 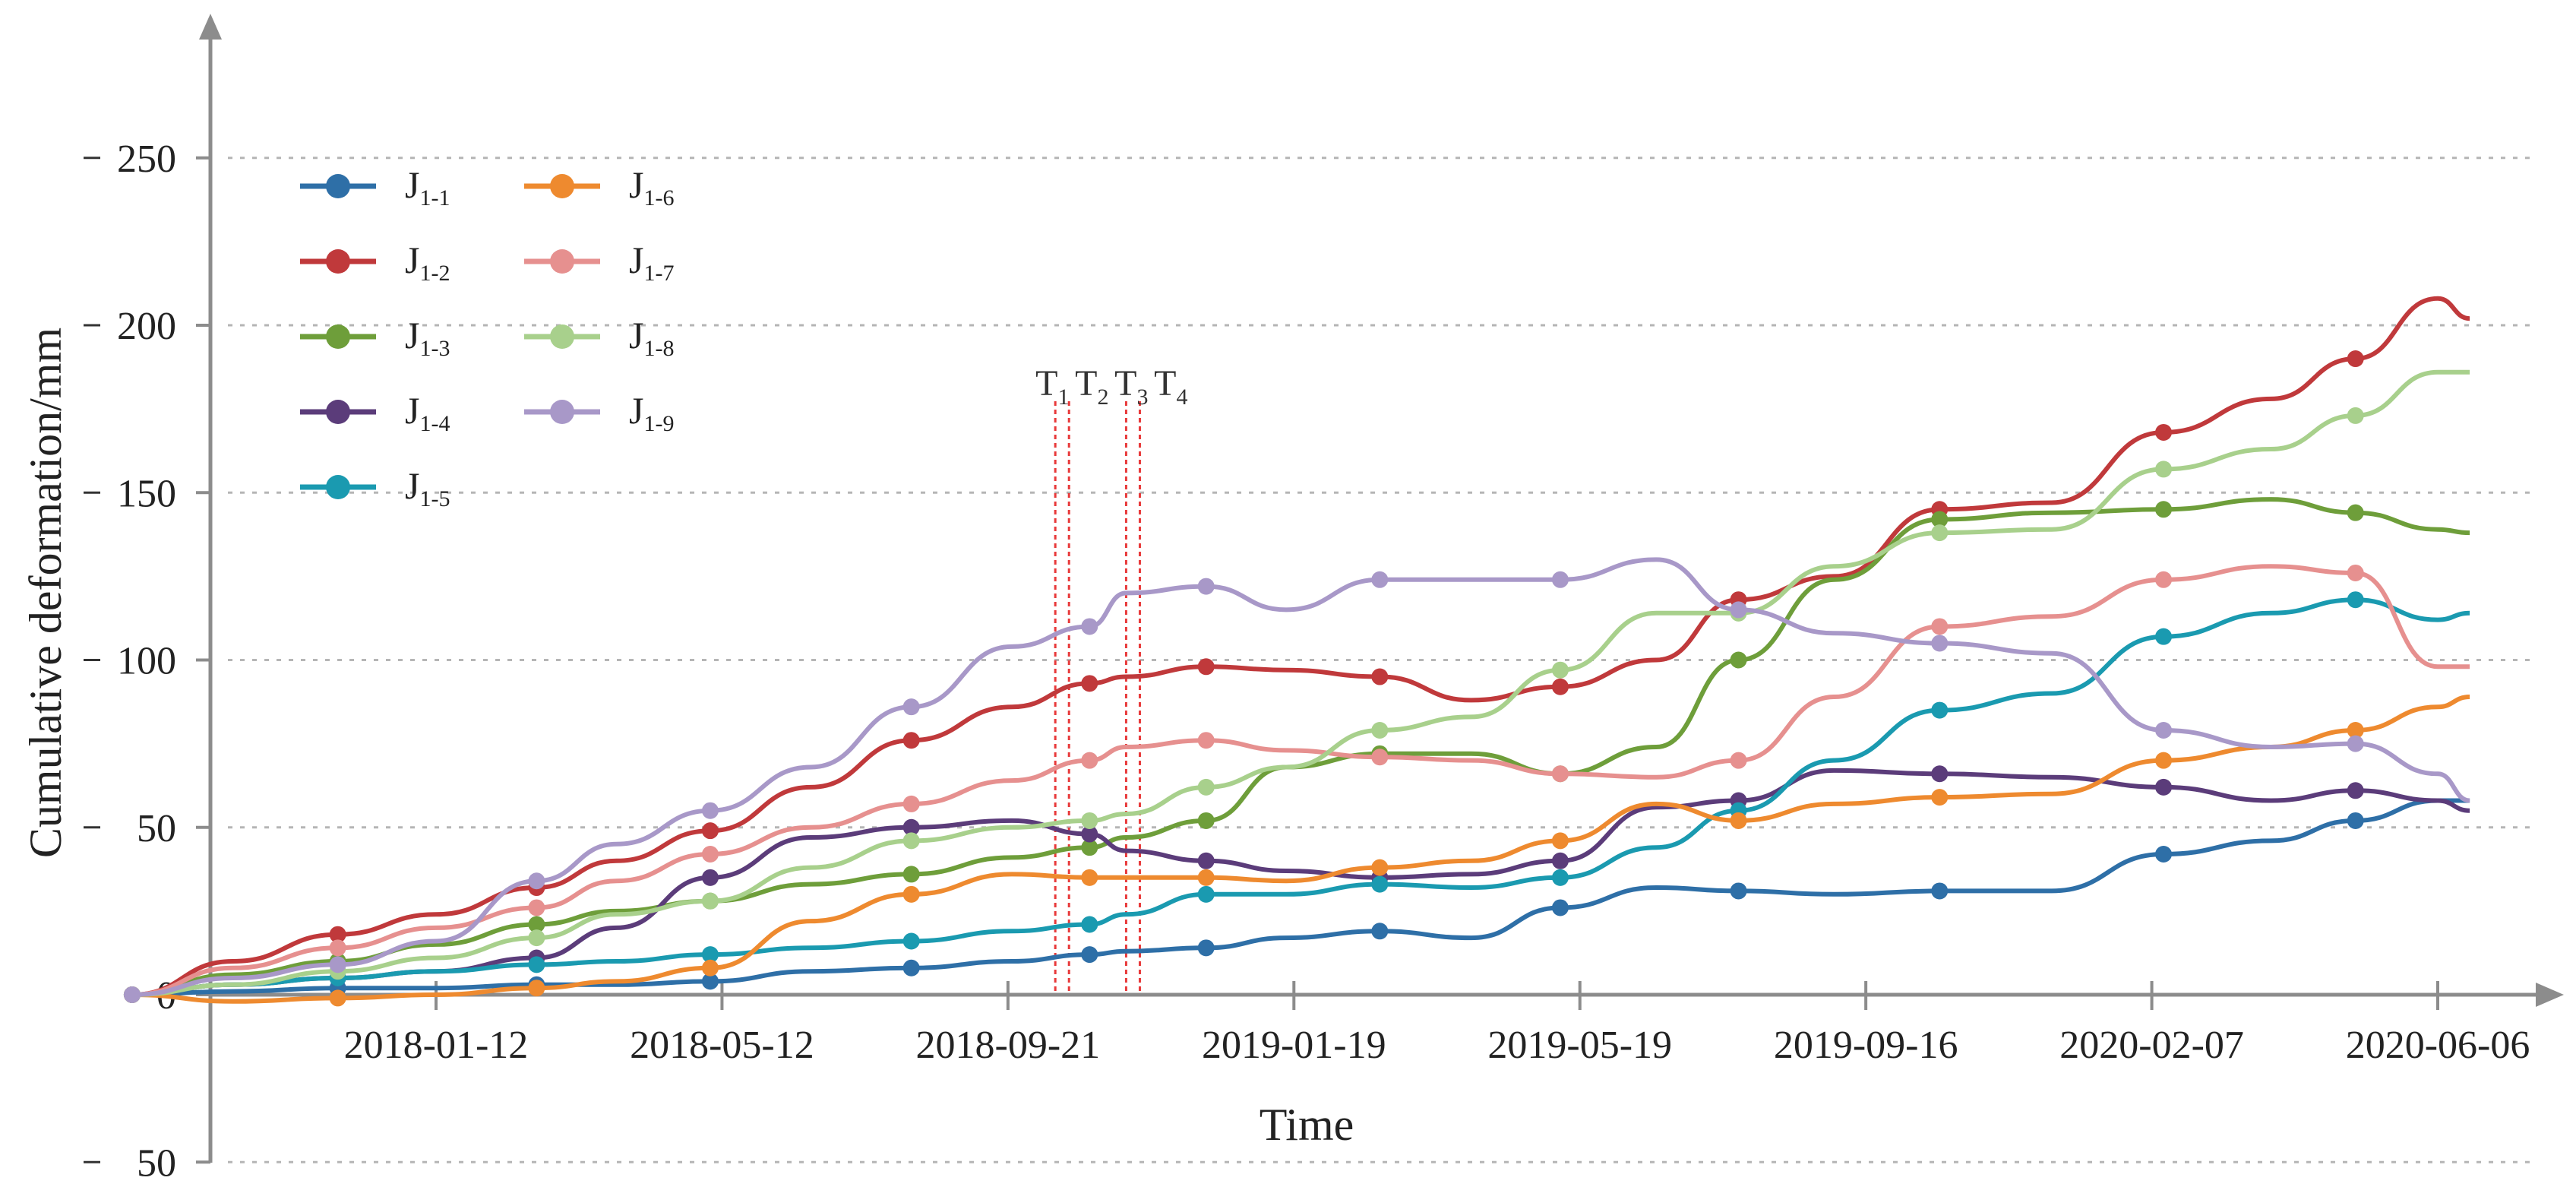 What do you see at coordinates (2550, 995) in the screenshot?
I see `x-axis-arrow-icon` at bounding box center [2550, 995].